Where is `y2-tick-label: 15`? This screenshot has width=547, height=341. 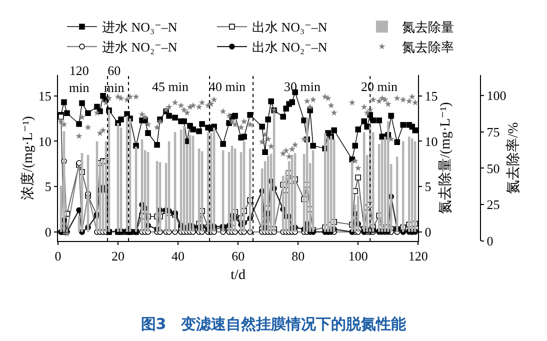 y2-tick-label: 15 is located at coordinates (431, 96).